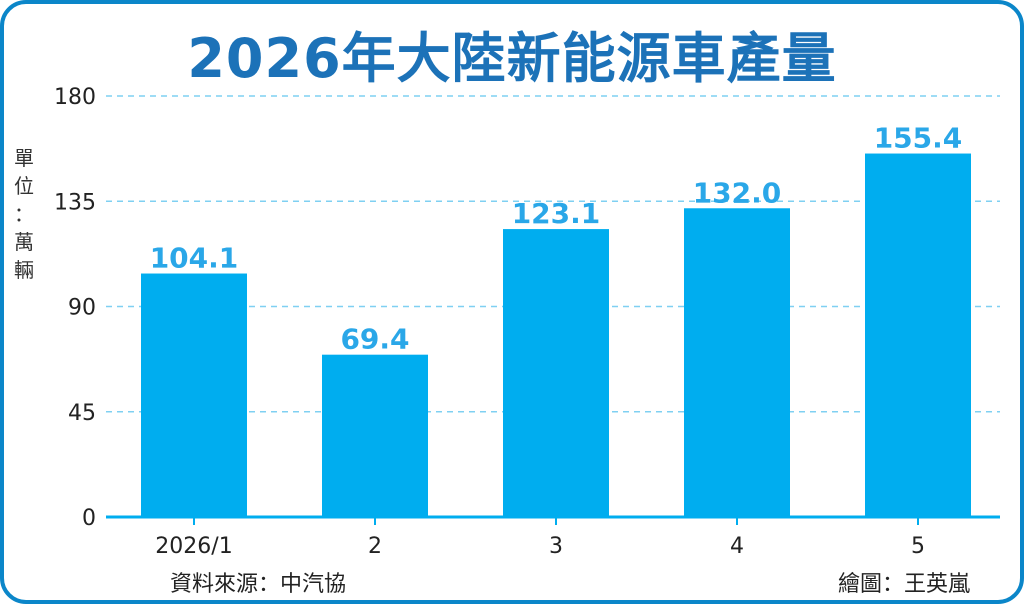 The height and width of the screenshot is (604, 1024). I want to click on chart-title: 2026年大陸新能源車產量, so click(512, 58).